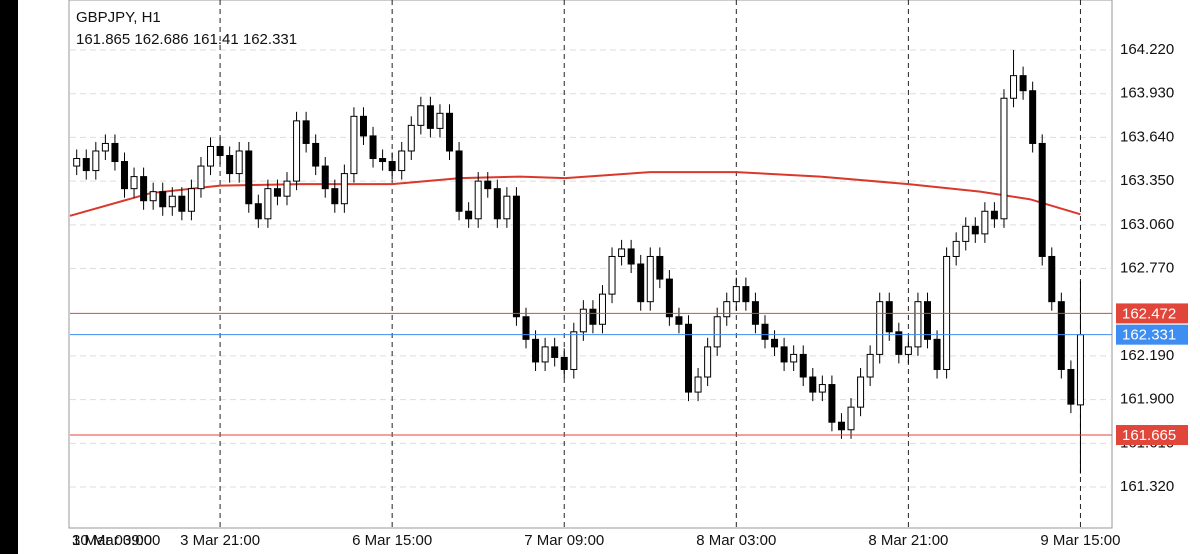 The height and width of the screenshot is (554, 1200). What do you see at coordinates (1147, 136) in the screenshot?
I see `y-tick-label: 163.640` at bounding box center [1147, 136].